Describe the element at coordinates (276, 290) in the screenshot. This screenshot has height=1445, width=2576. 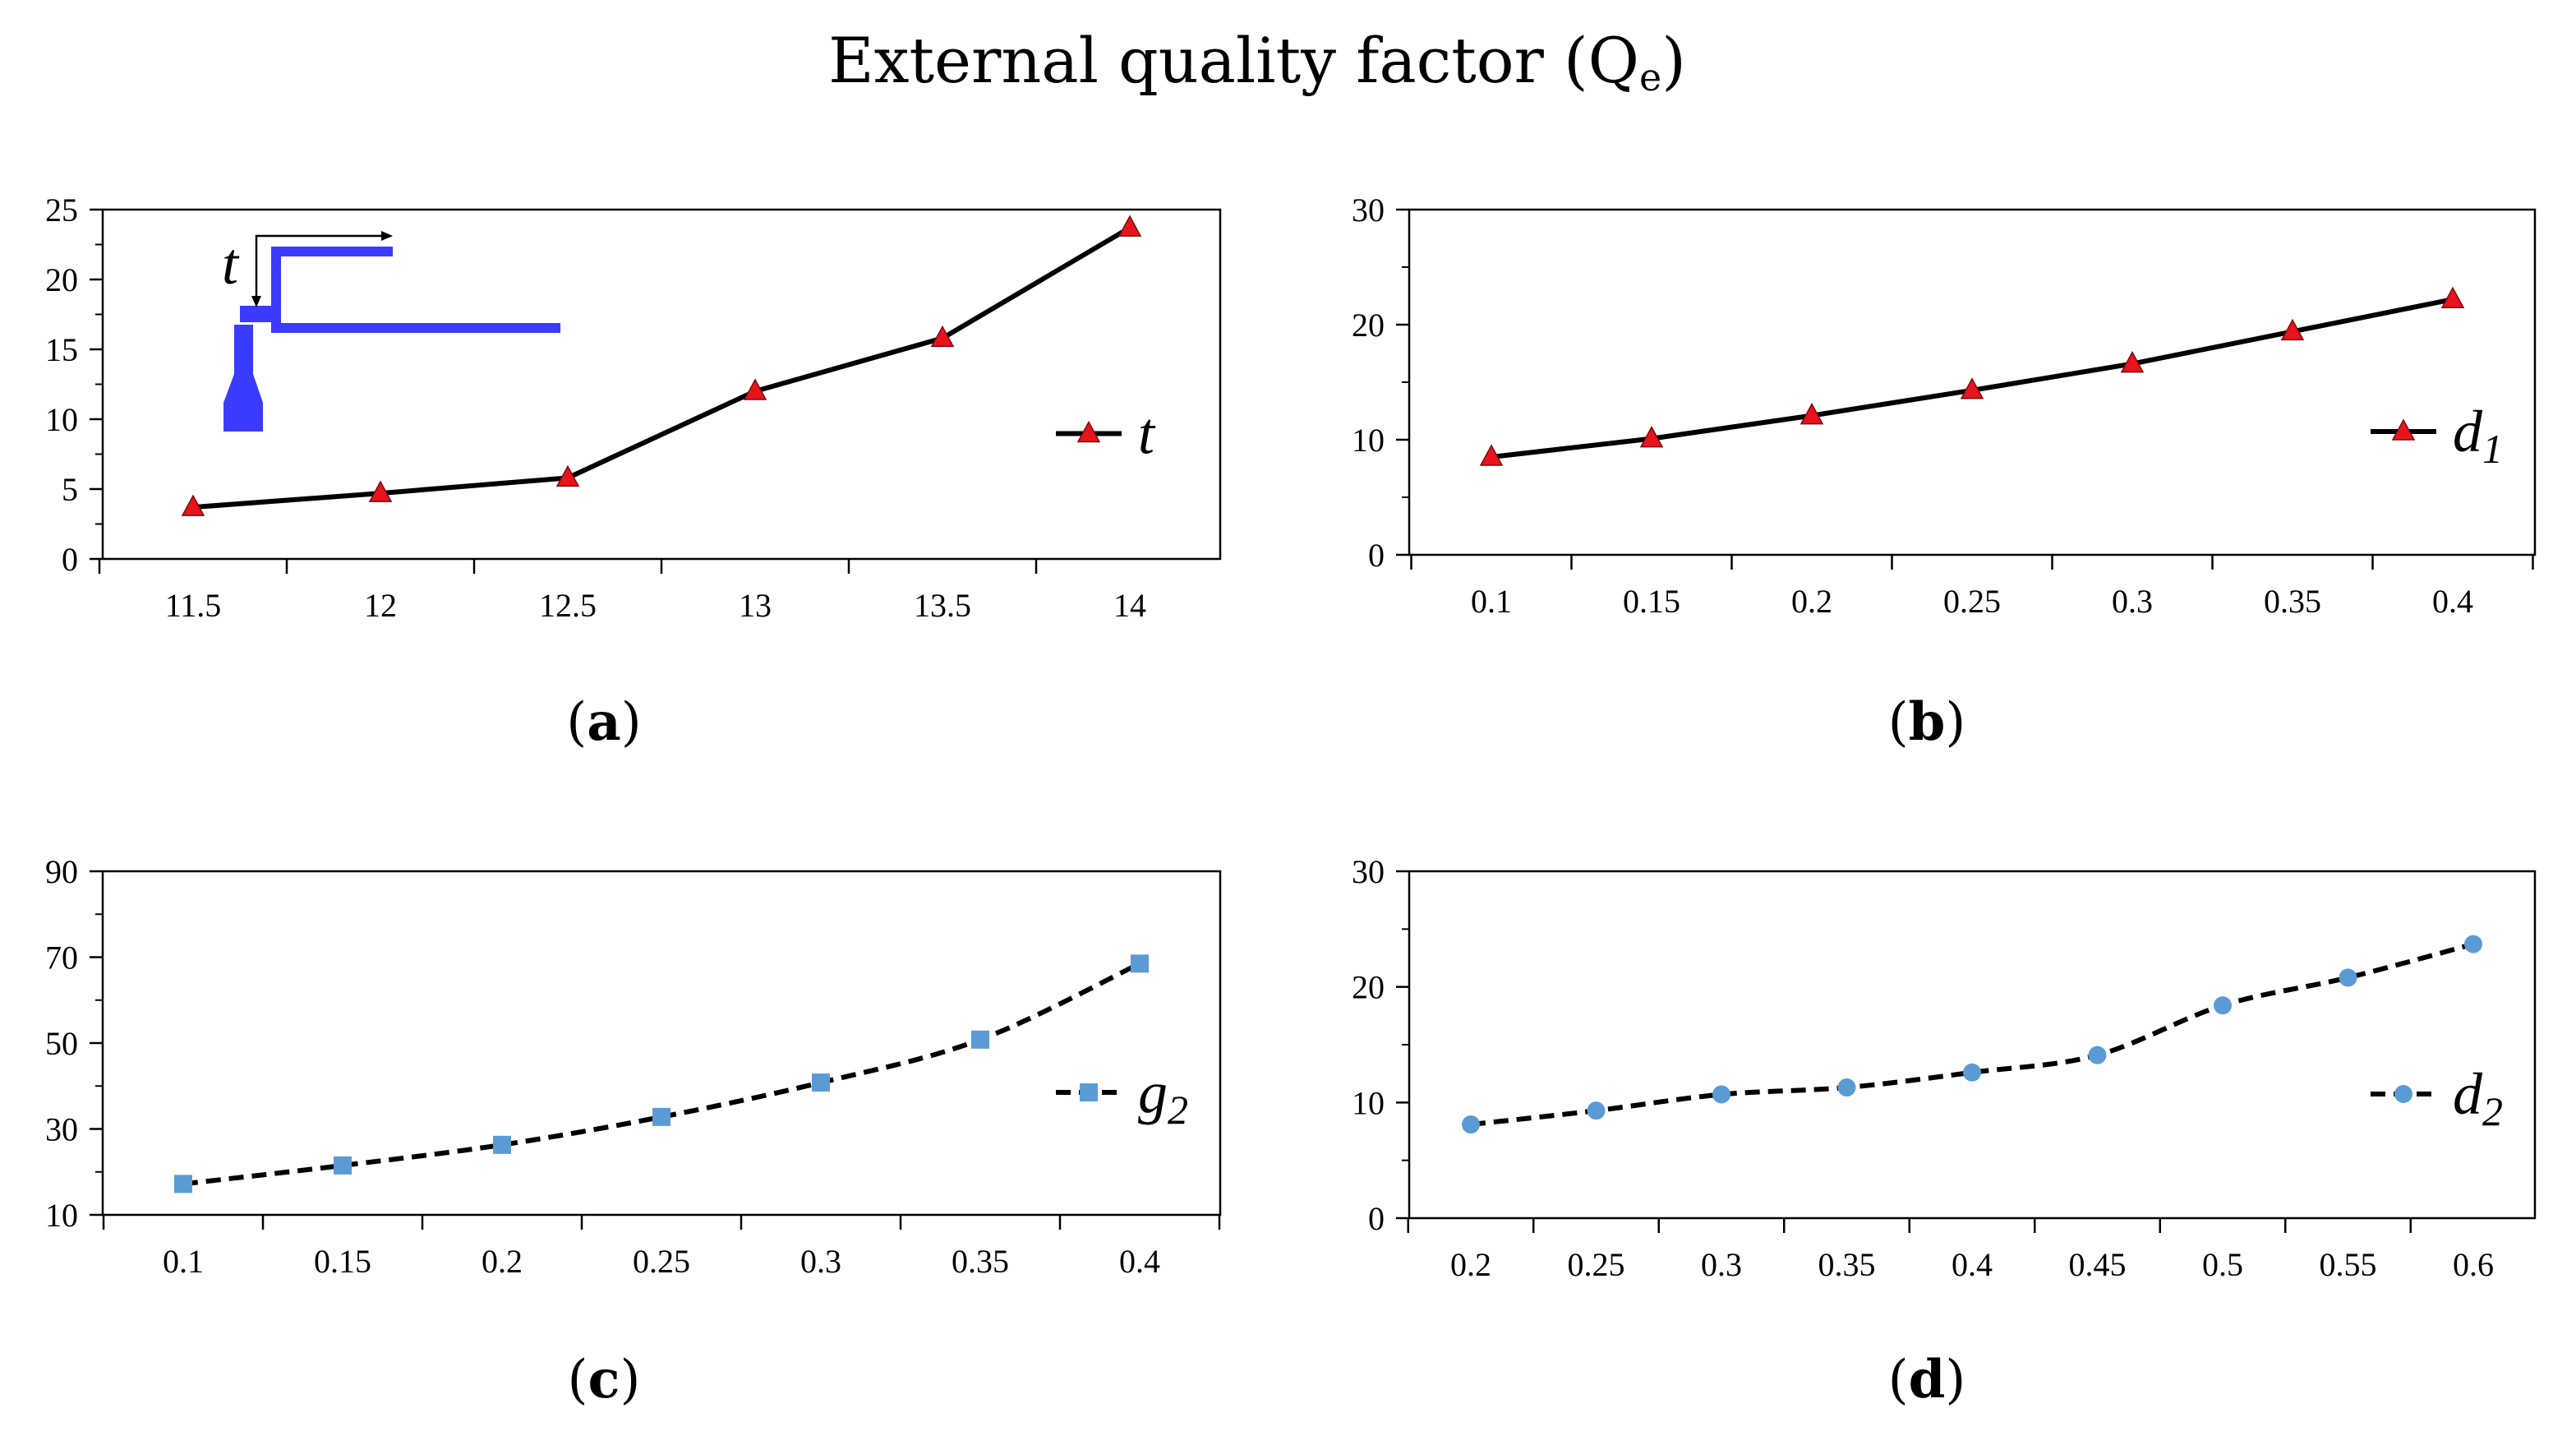
I see `inset-vertical-arm` at that location.